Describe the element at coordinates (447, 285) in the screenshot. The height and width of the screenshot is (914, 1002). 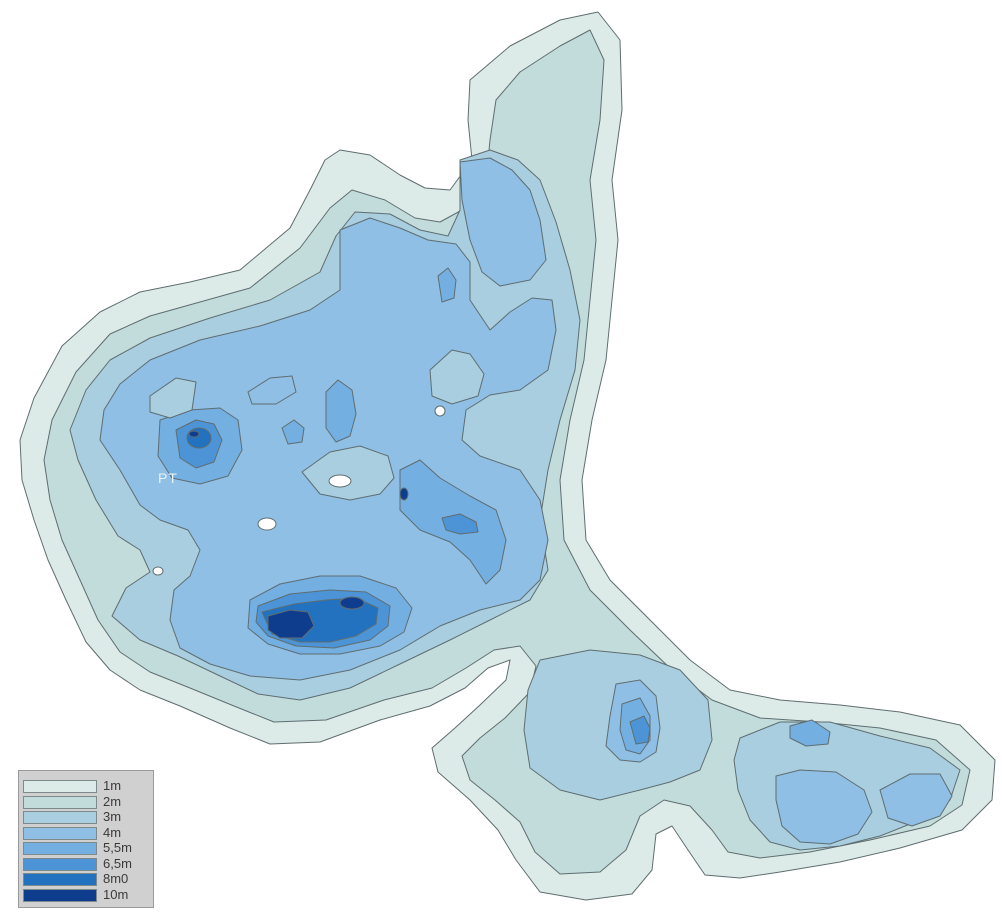
I see `shoal-patch-north` at that location.